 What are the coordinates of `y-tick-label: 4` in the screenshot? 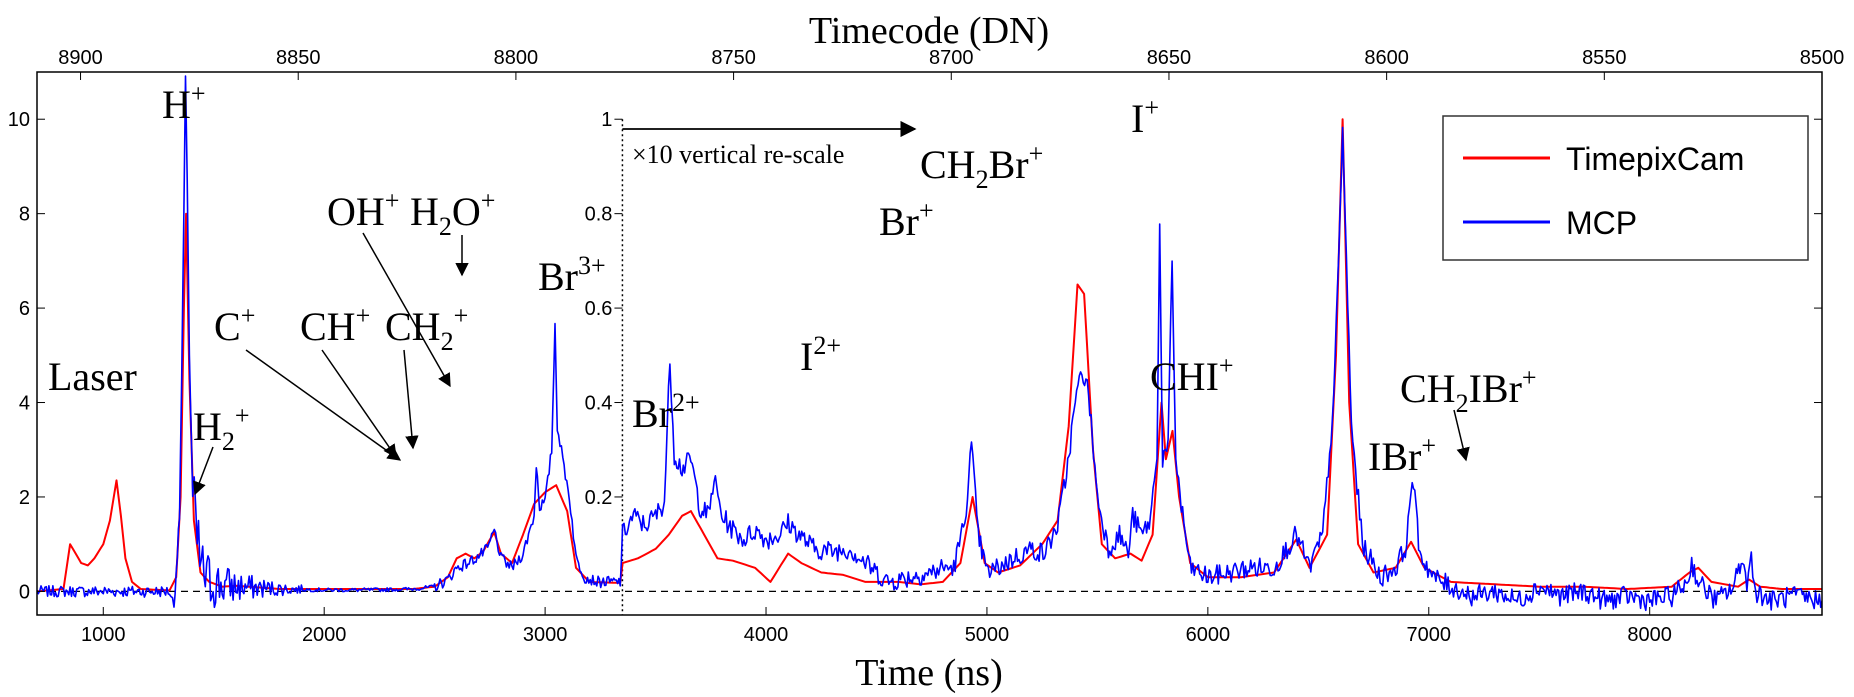 It's located at (24, 404).